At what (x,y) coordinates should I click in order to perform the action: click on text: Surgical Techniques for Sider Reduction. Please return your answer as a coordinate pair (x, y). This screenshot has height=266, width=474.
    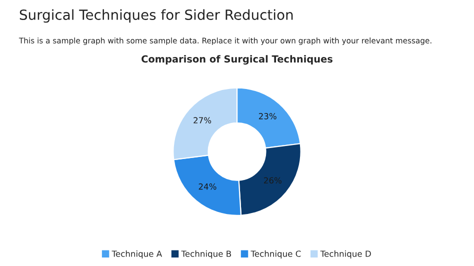
    Looking at the image, I should click on (156, 16).